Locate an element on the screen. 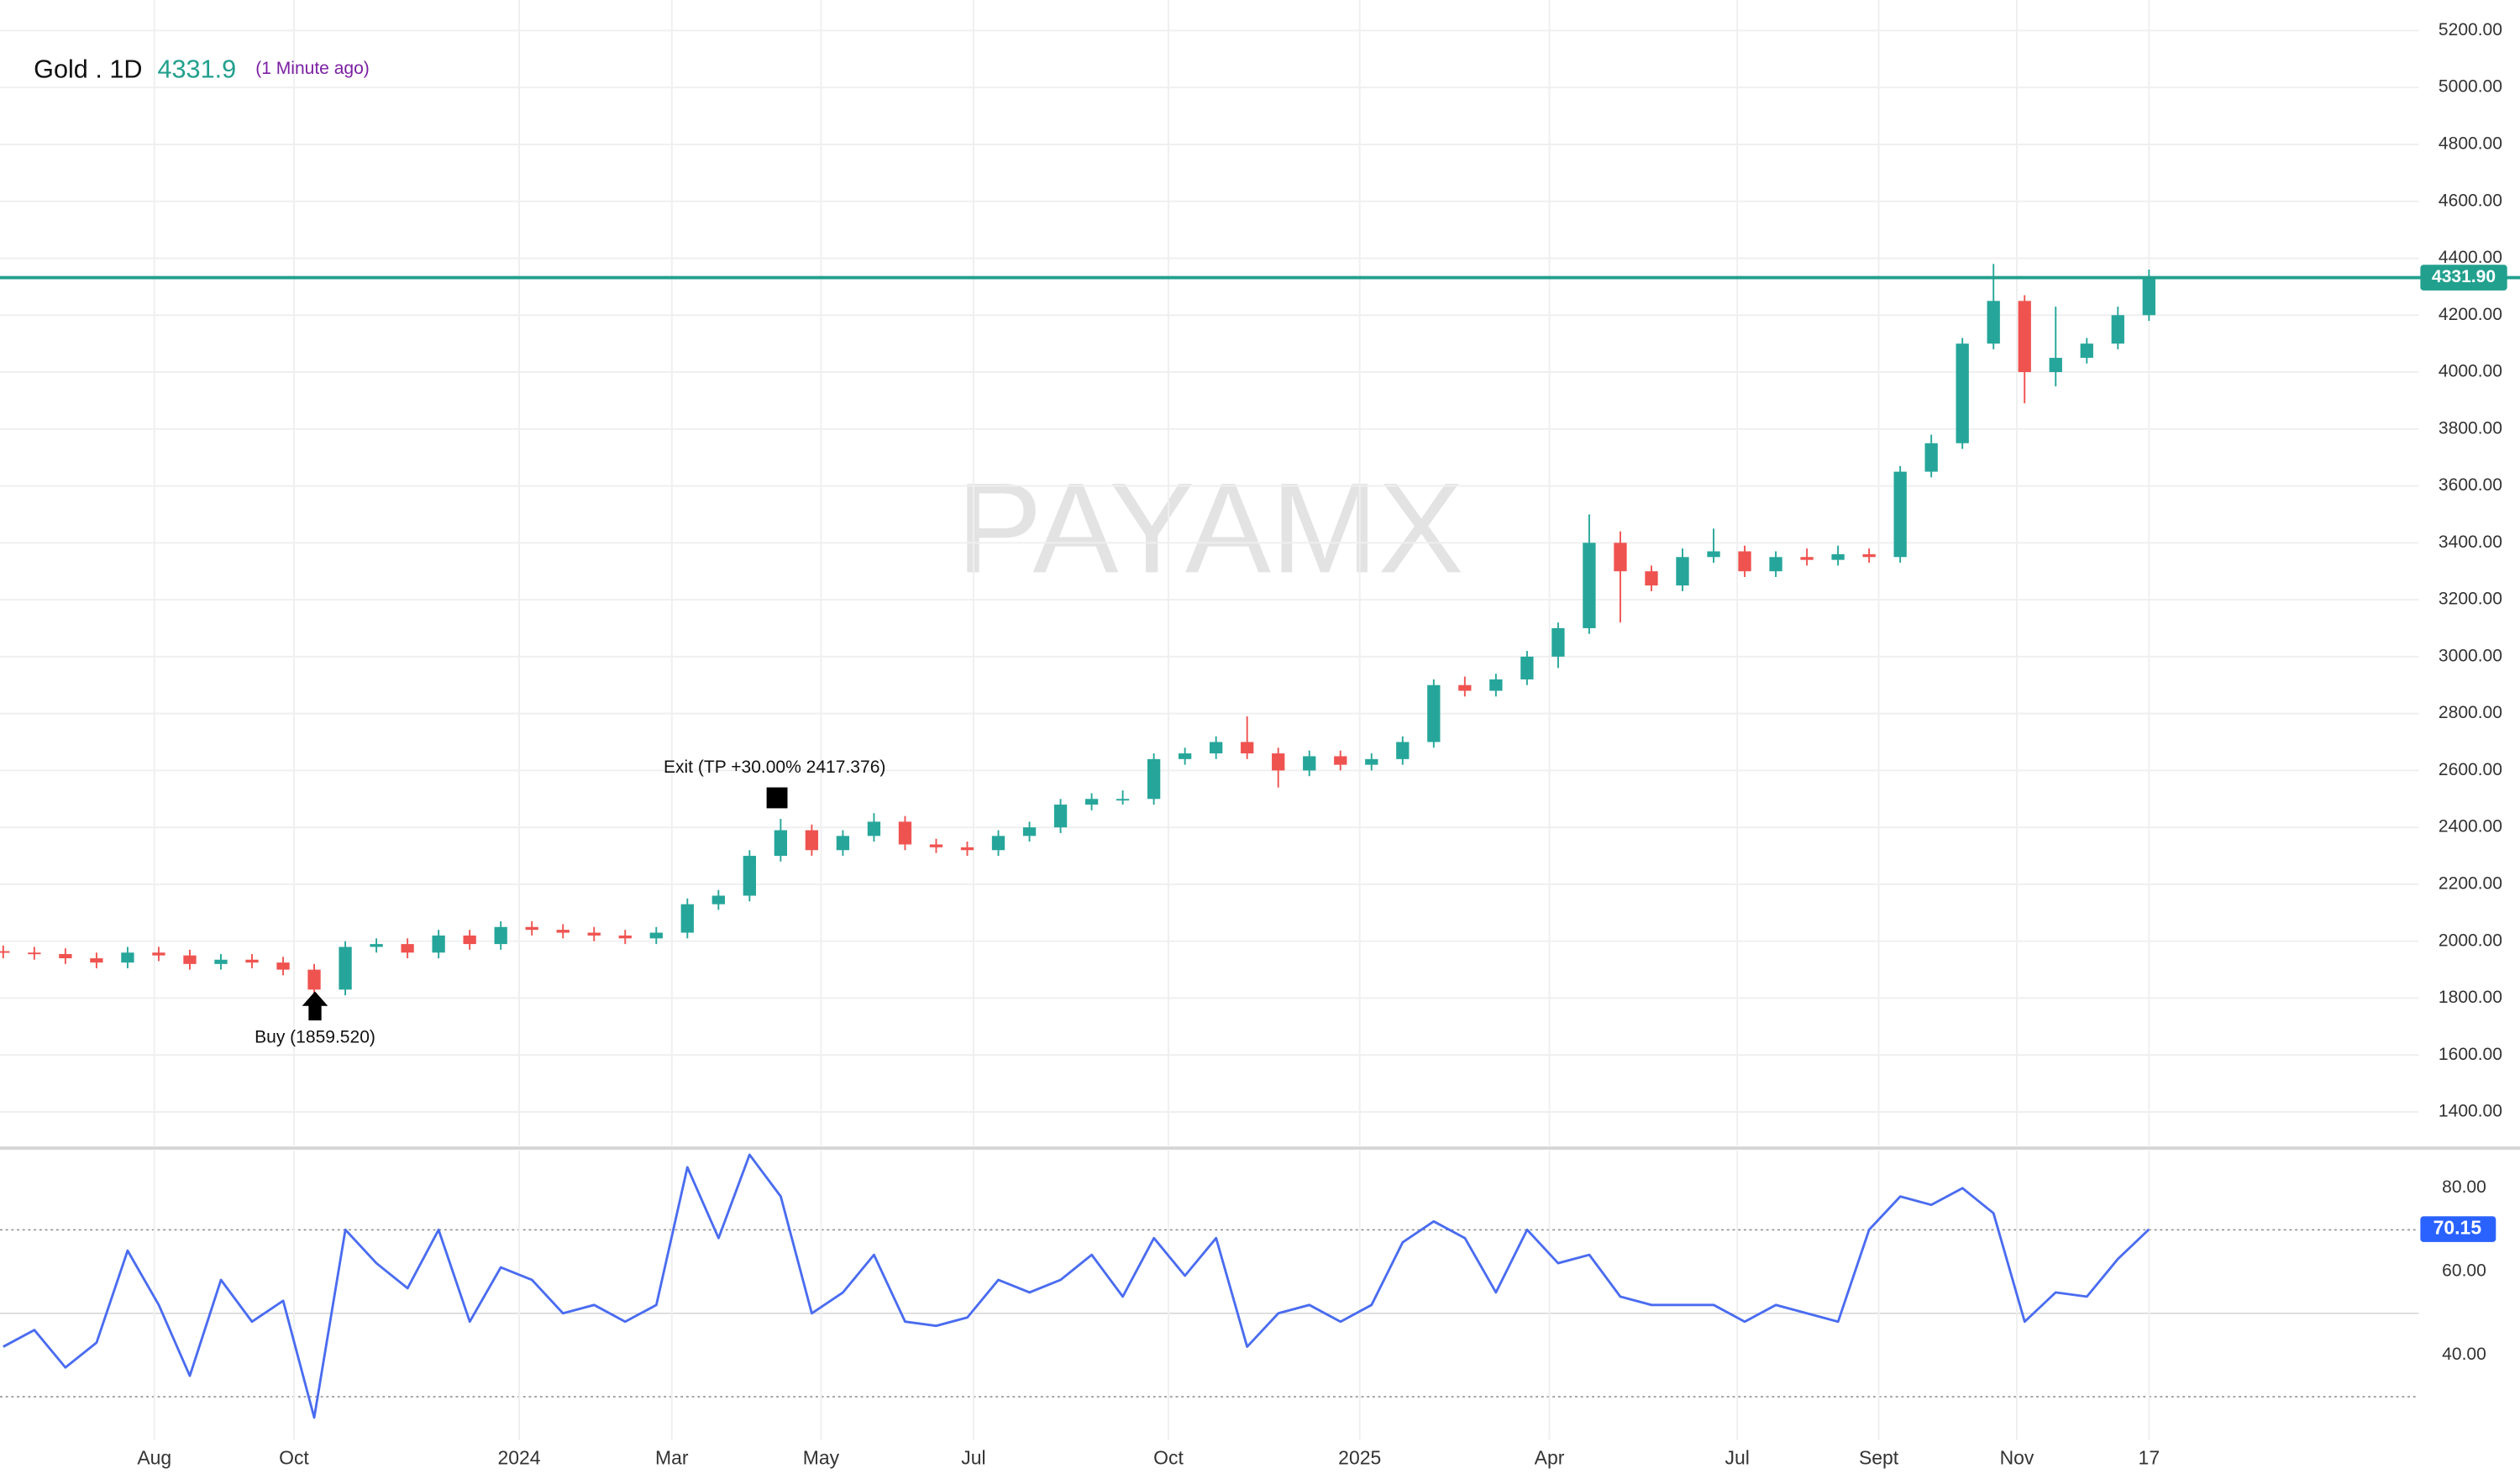  x-tick-label: Sept is located at coordinates (1879, 1457).